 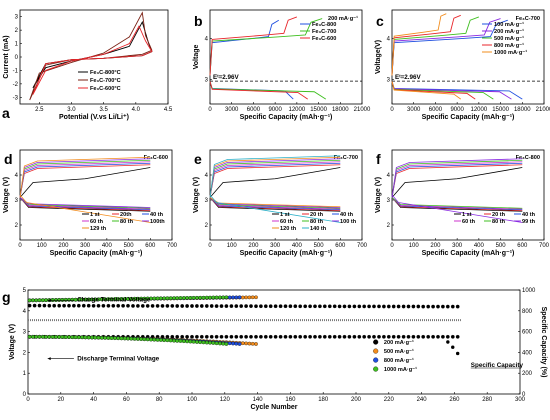 I want to click on x-tick-label: 300, so click(x=457, y=246).